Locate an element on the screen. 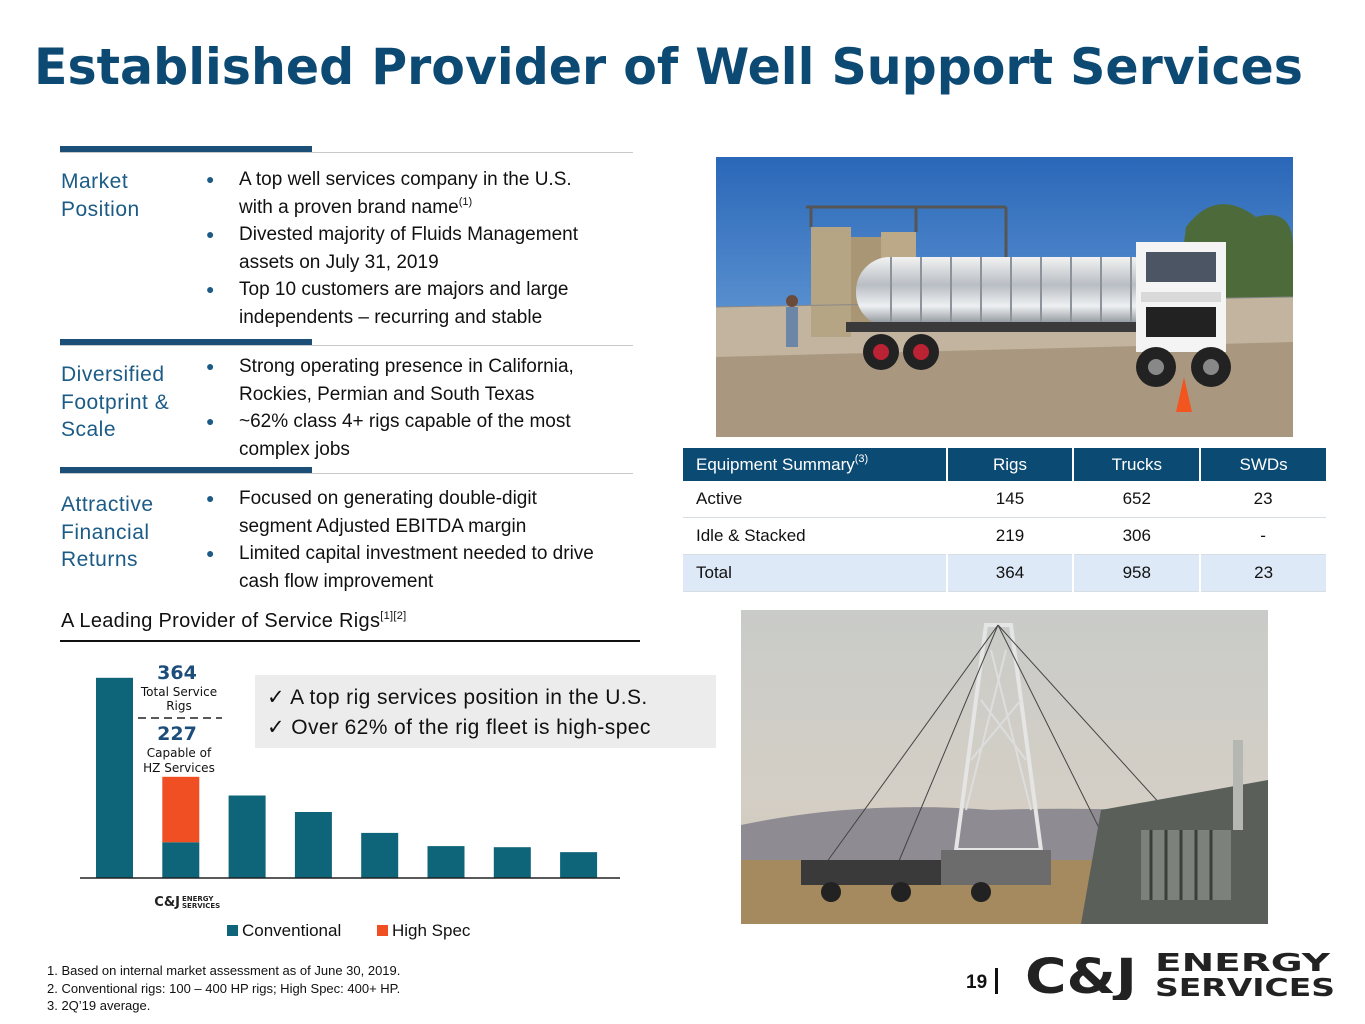 This screenshot has width=1365, height=1024. cell-trucks: 958 is located at coordinates (1137, 573).